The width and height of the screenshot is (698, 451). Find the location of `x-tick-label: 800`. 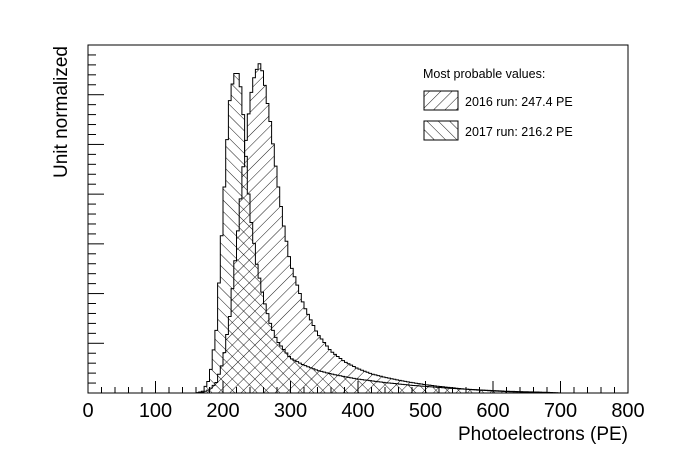

x-tick-label: 800 is located at coordinates (627, 411).